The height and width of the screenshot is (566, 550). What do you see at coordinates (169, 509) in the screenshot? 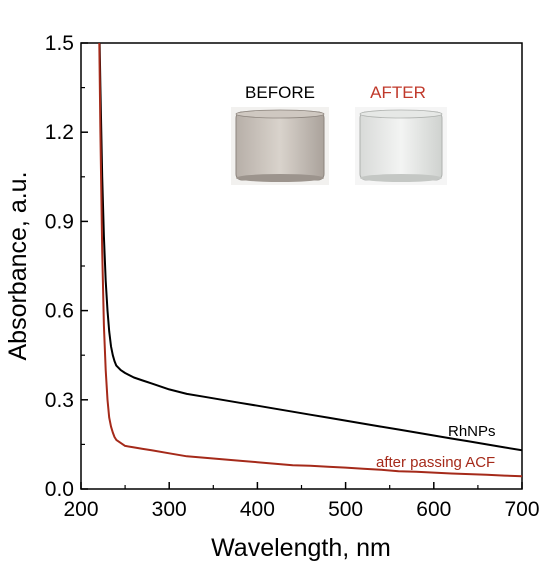
I see `x-tick-label: 300` at bounding box center [169, 509].